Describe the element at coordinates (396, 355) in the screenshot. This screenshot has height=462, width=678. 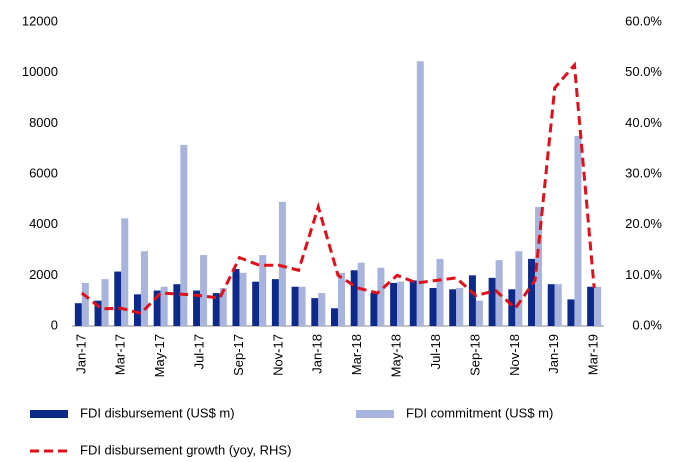
I see `x-tick-label: May-18` at that location.